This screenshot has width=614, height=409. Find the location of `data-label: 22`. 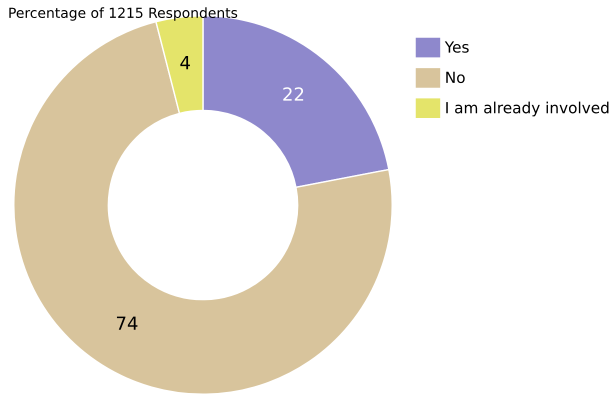

data-label: 22 is located at coordinates (293, 94).